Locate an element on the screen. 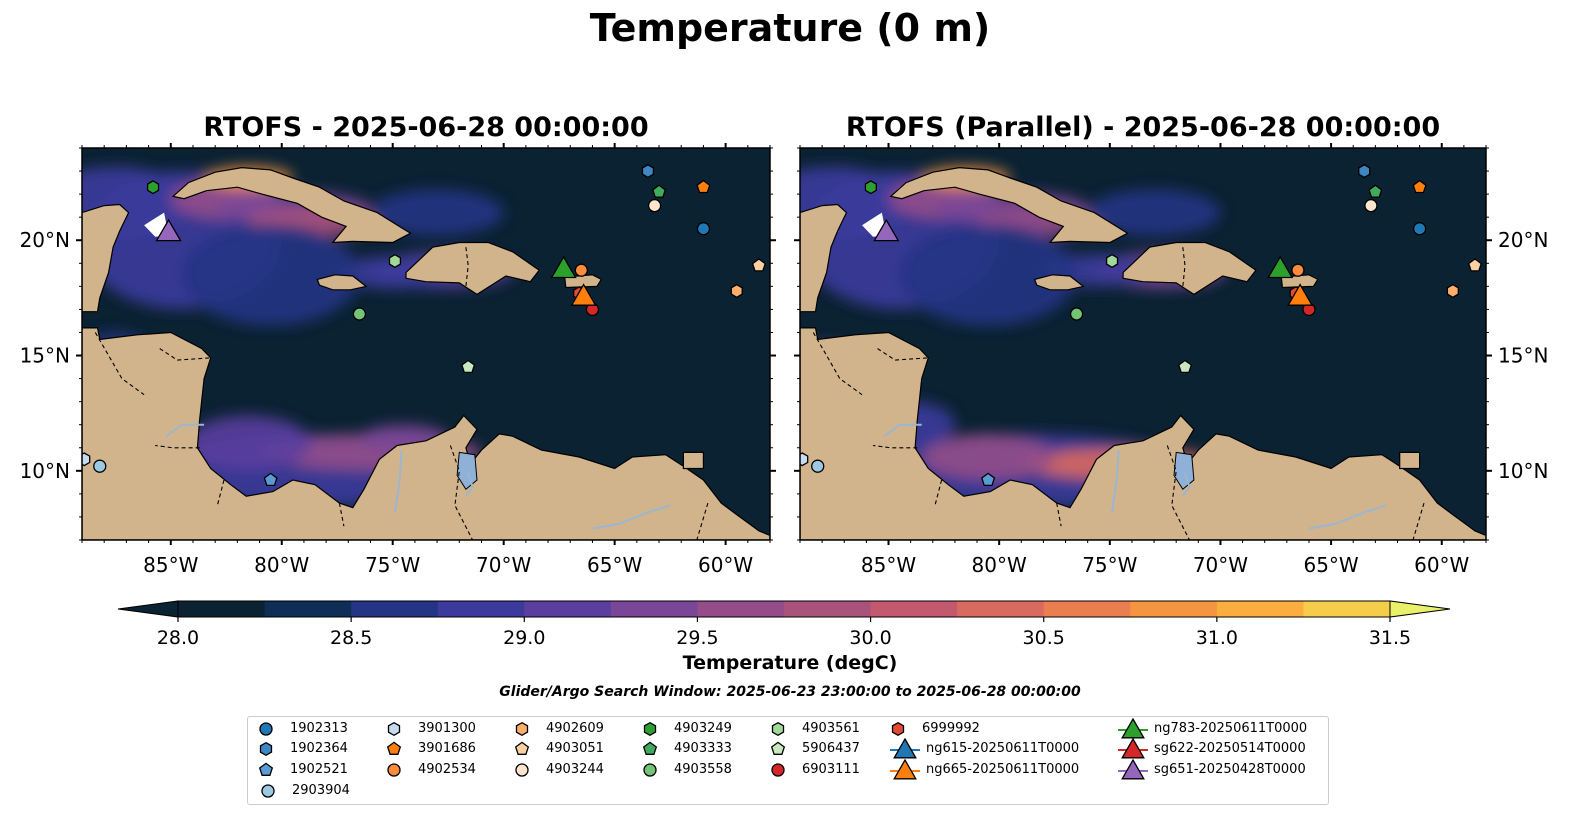 This screenshot has width=1580, height=827. legend-item-5906437: 5906437 is located at coordinates (814, 748).